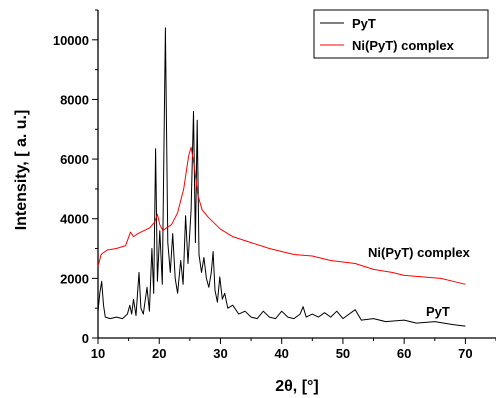 The width and height of the screenshot is (496, 398). I want to click on legend-box, so click(401, 34).